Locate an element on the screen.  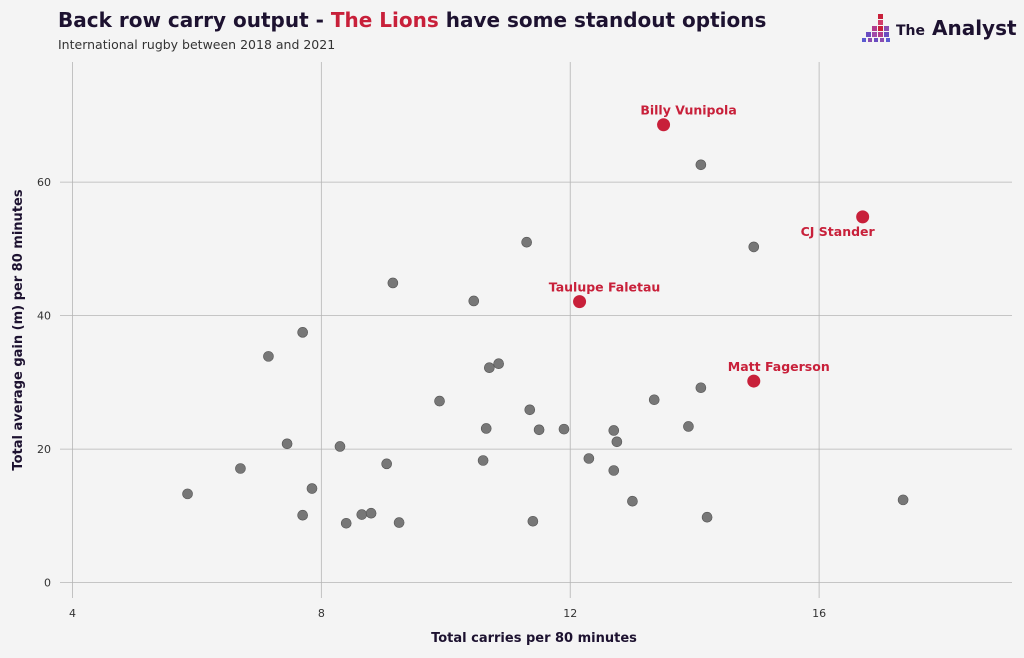
title-suffix: have some standout options is located at coordinates (602, 20).